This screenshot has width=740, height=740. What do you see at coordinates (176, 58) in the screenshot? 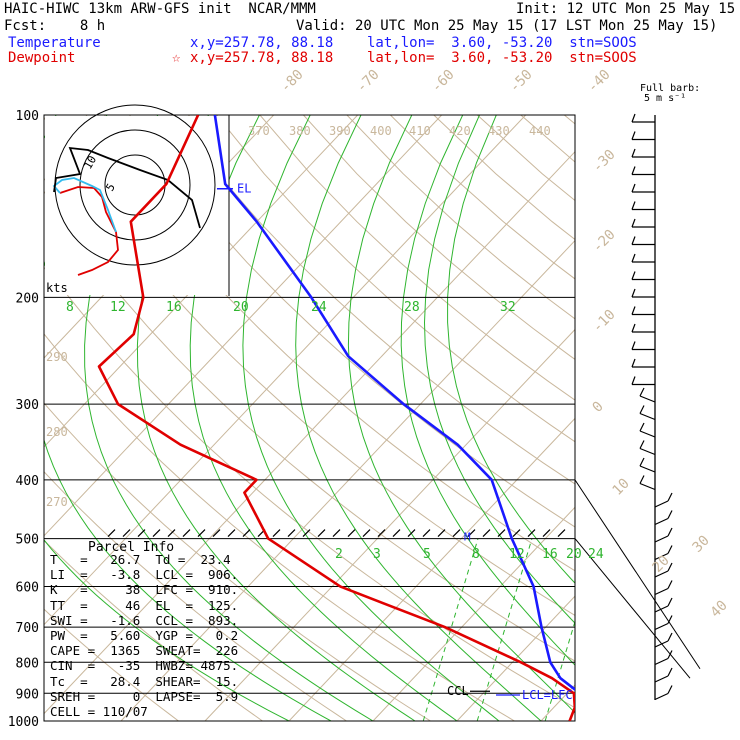
I see `dewpoint-star-icon: ☆` at bounding box center [176, 58].